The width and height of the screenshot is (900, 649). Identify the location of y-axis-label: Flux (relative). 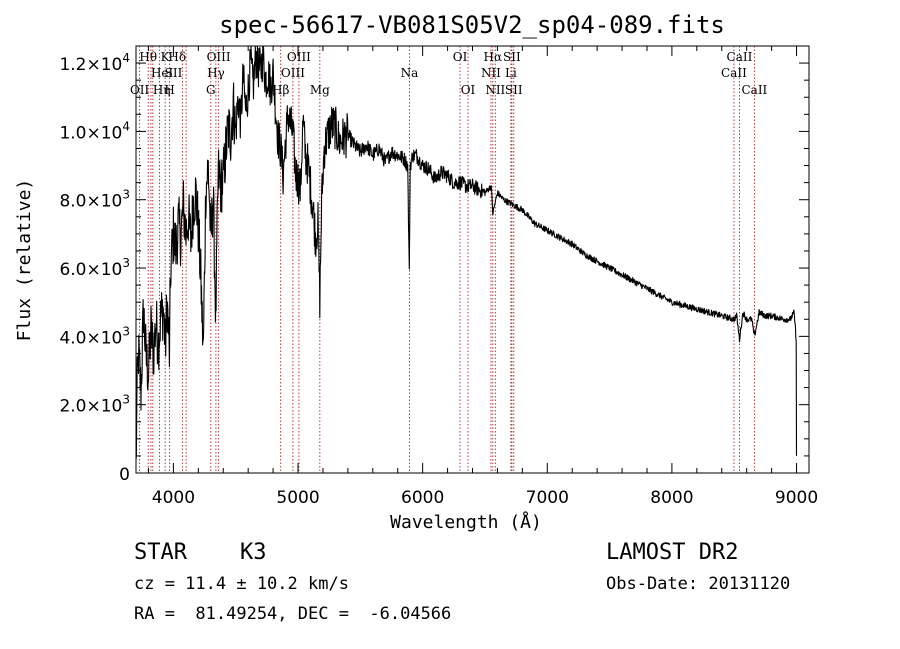
(24, 260).